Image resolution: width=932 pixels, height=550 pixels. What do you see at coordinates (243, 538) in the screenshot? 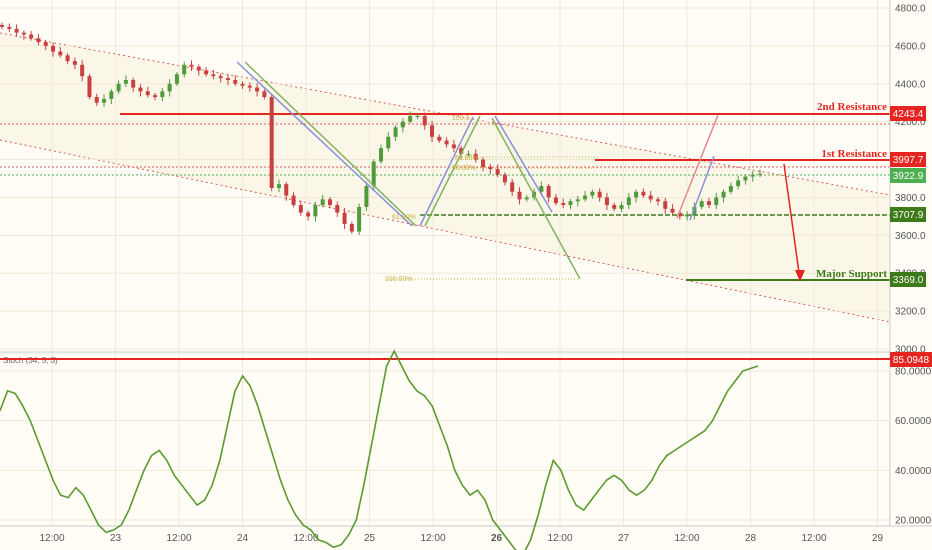
I see `time-tick-label: 24` at bounding box center [243, 538].